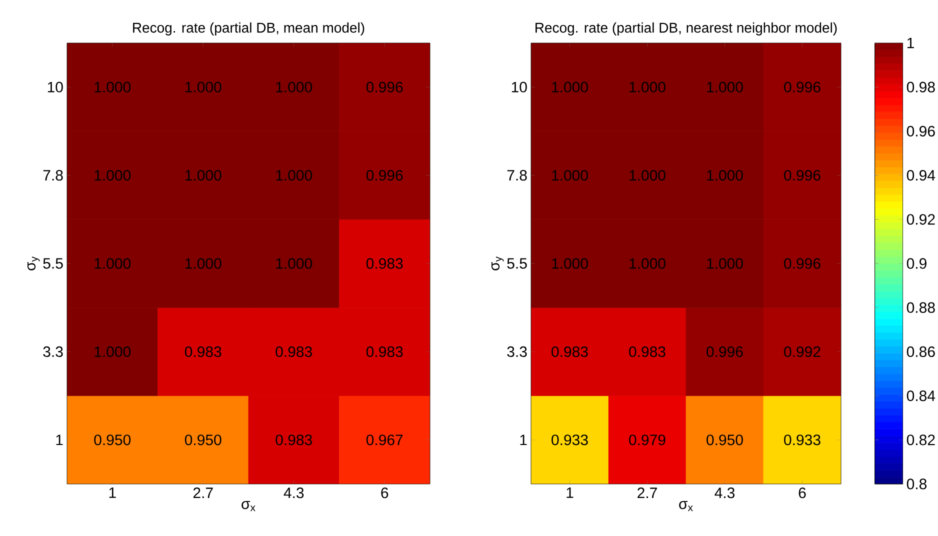 The height and width of the screenshot is (536, 938). Describe the element at coordinates (248, 29) in the screenshot. I see `chart-title: Recog. rate (partial DB, mean model)` at that location.